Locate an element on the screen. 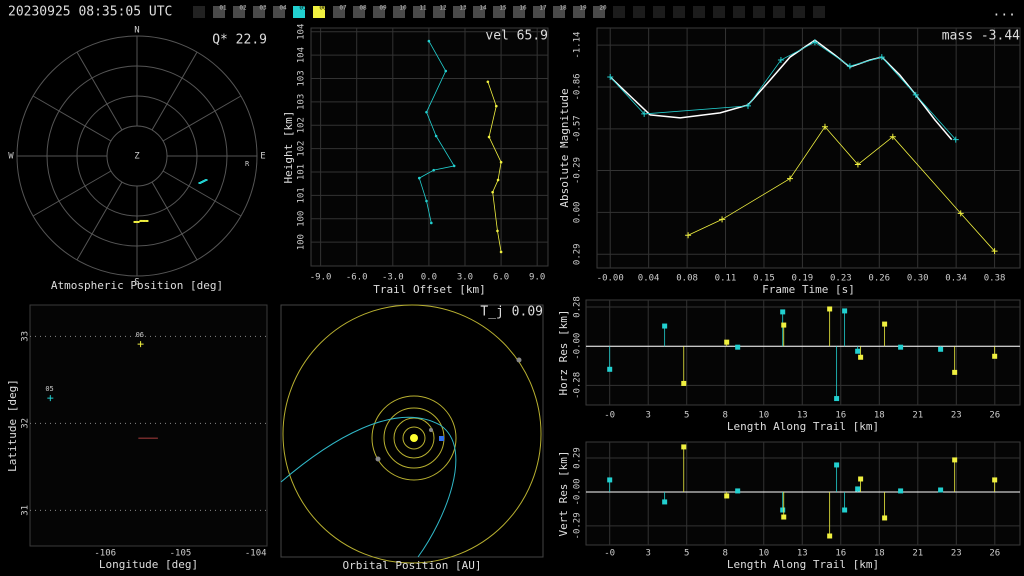 Image resolution: width=1024 pixels, height=576 pixels. x-tick-label: 10 is located at coordinates (763, 416).